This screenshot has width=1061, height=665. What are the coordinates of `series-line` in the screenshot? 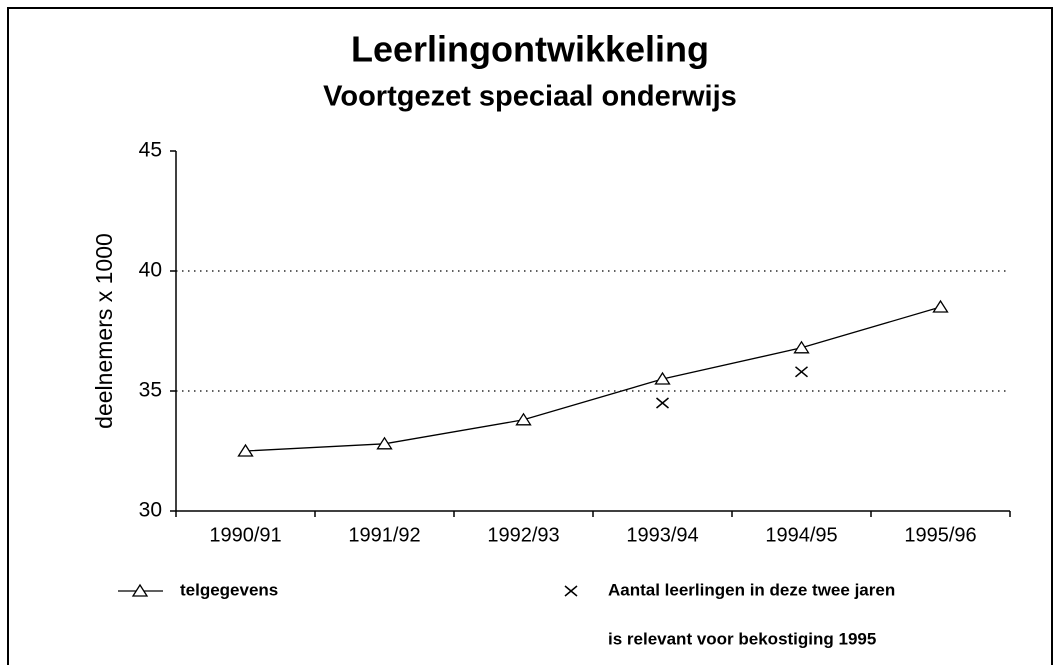 It's located at (593, 379).